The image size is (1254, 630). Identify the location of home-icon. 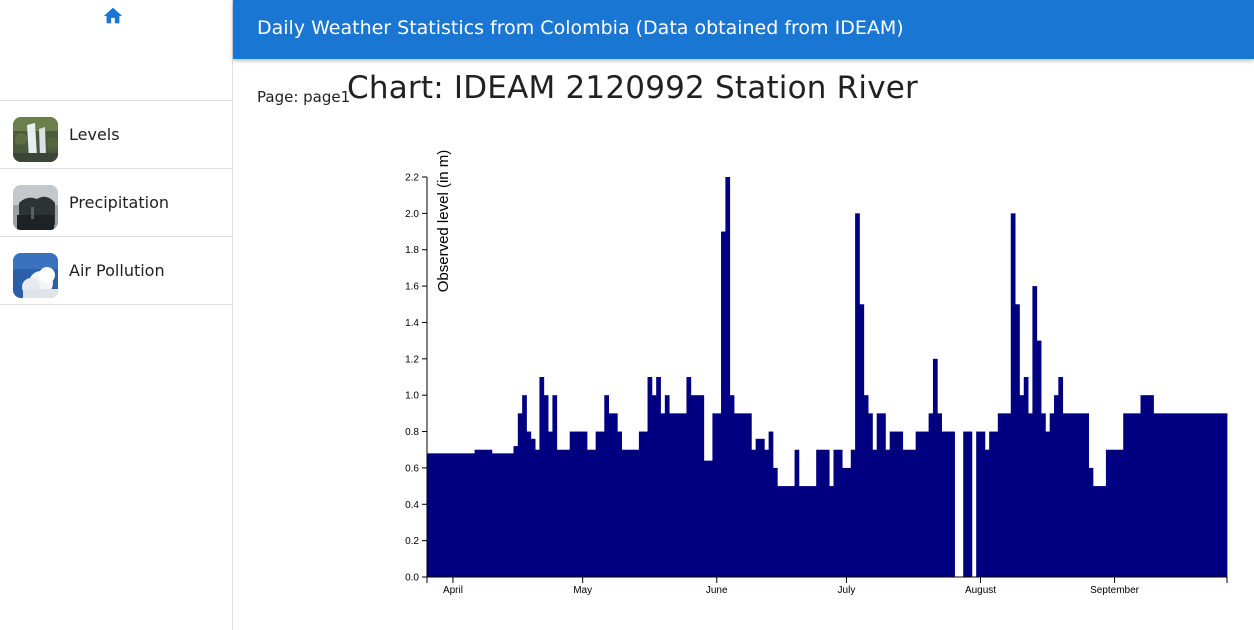
(113, 15).